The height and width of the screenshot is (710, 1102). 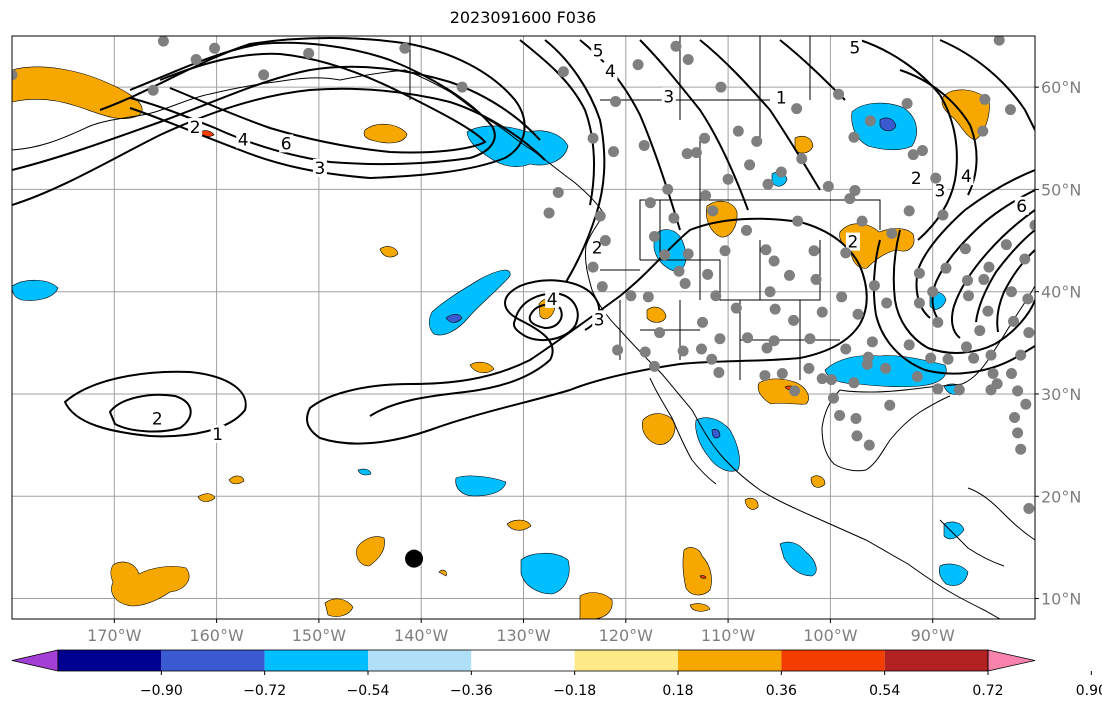 What do you see at coordinates (1061, 496) in the screenshot?
I see `lat-tick-label-1: 20°N` at bounding box center [1061, 496].